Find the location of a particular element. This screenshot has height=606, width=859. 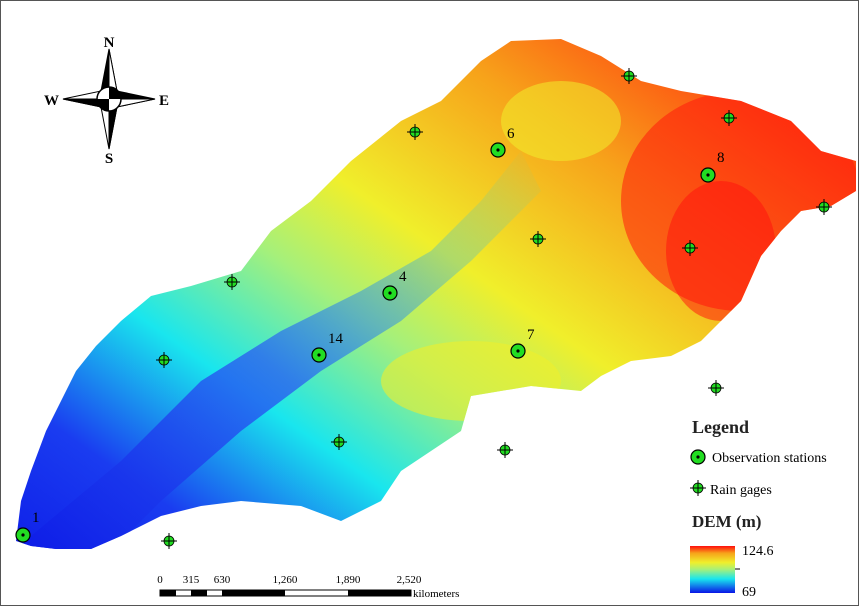

scale-tick-label: 2,520 is located at coordinates (409, 580).